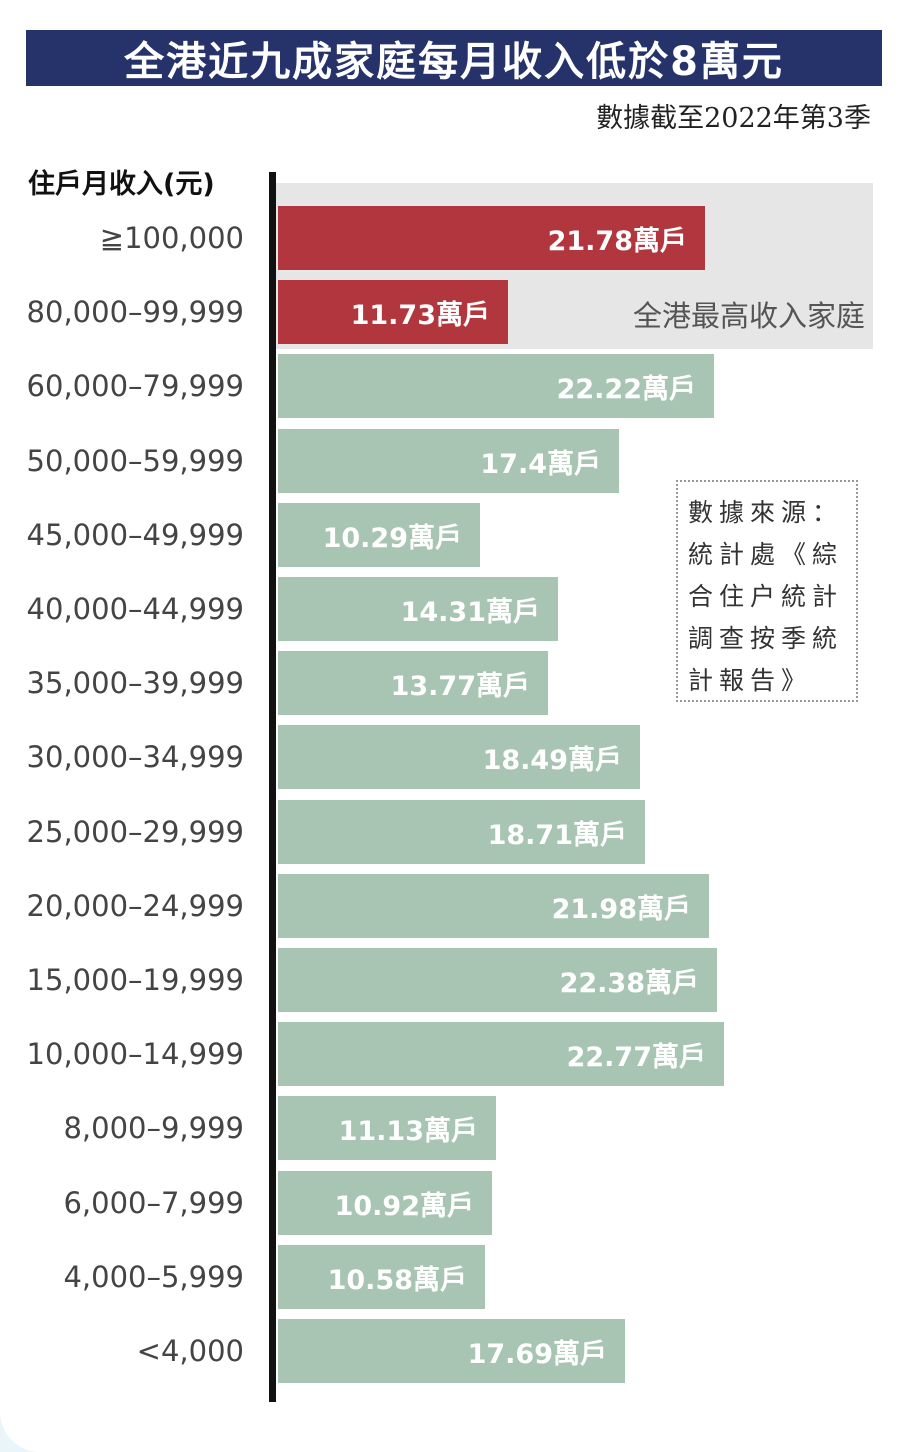  What do you see at coordinates (461, 832) in the screenshot?
I see `bar: 18.71萬戶` at bounding box center [461, 832].